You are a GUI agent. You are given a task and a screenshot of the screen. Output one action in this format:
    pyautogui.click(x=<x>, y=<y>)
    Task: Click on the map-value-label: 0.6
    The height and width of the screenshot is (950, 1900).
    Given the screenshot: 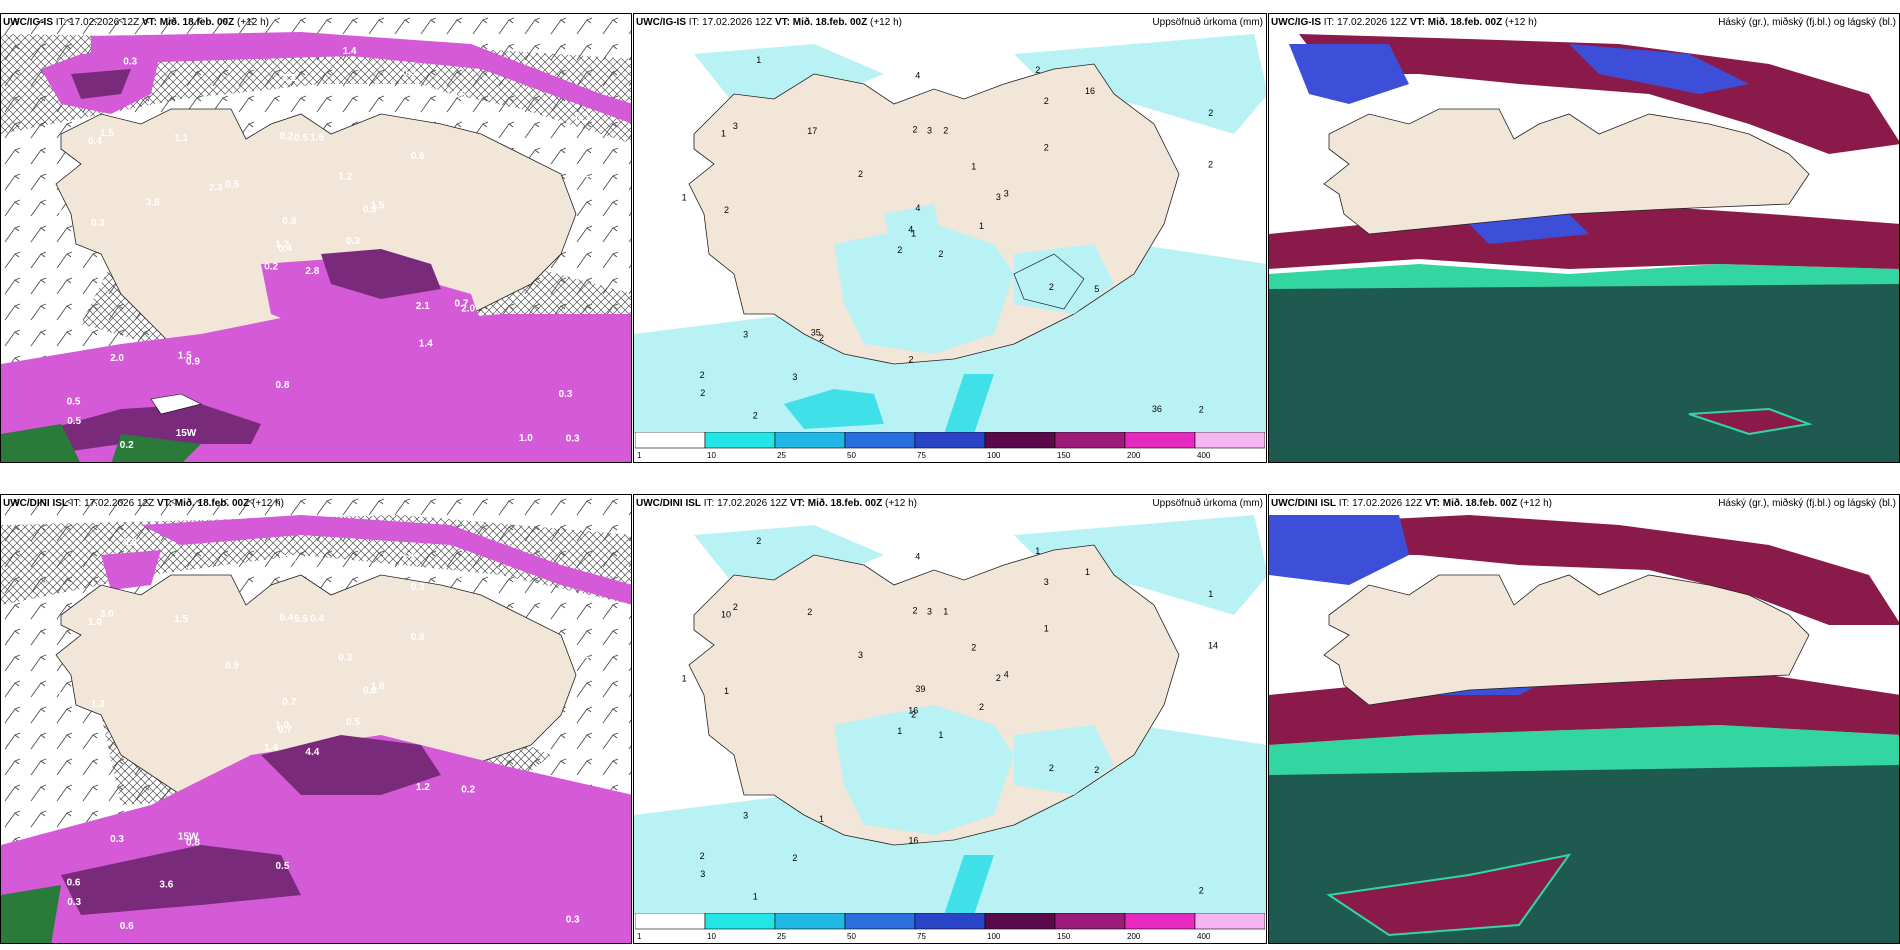 What is the action you would take?
    pyautogui.click(x=418, y=156)
    